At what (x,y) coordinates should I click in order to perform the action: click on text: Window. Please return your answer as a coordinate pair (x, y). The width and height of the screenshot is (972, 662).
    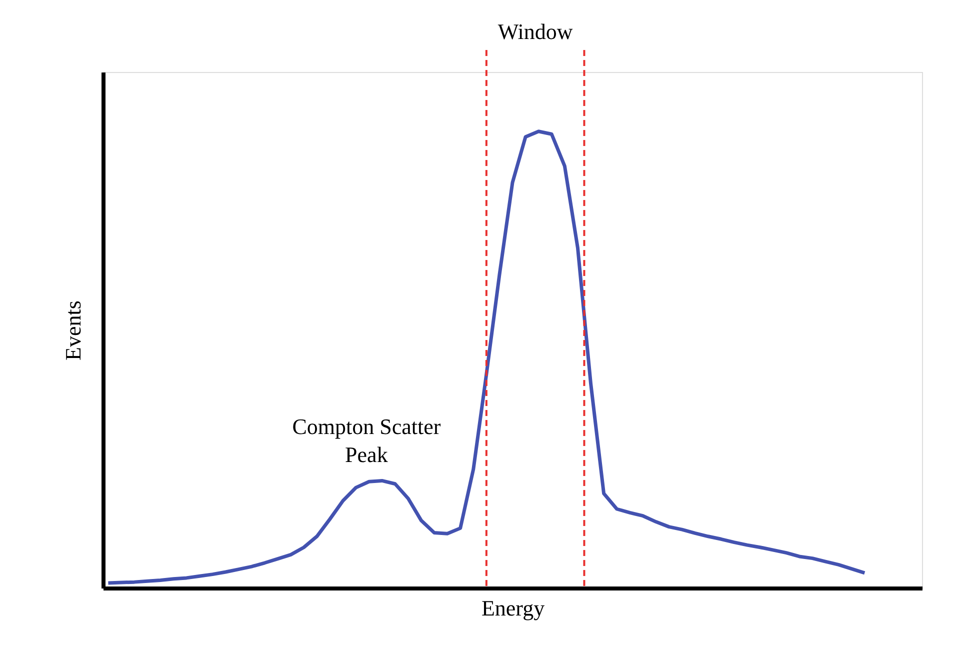
    Looking at the image, I should click on (535, 31).